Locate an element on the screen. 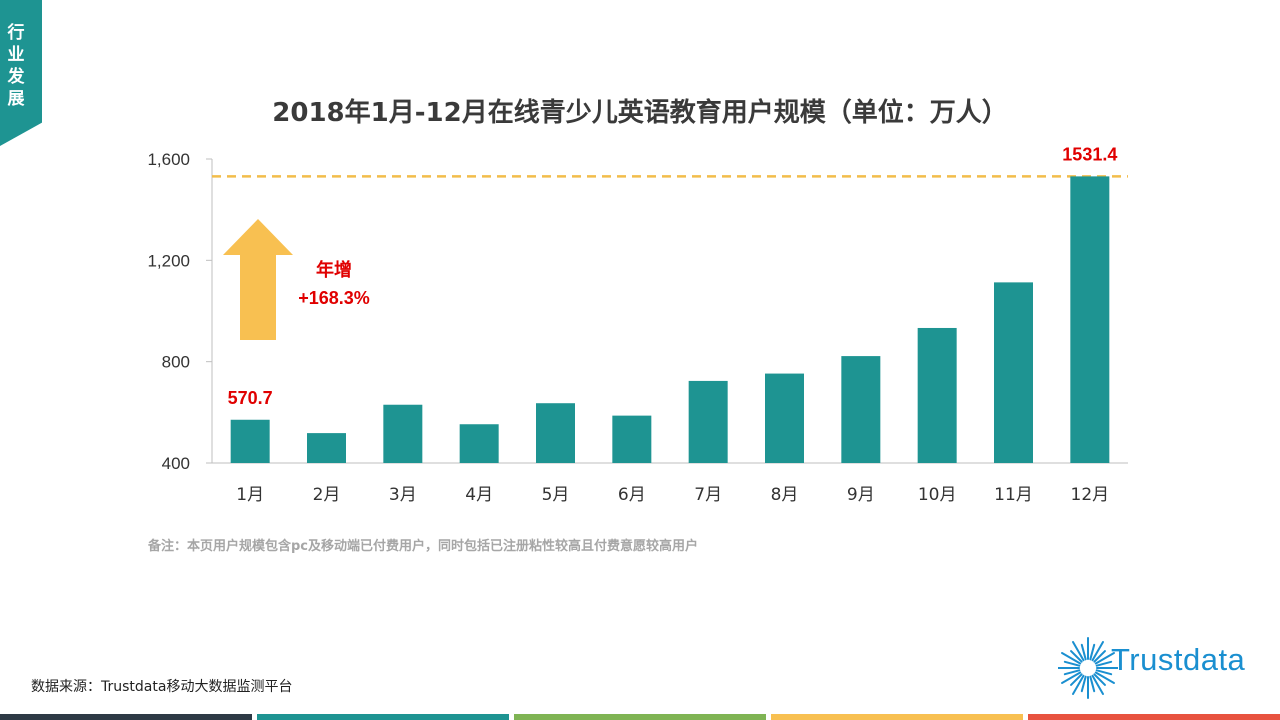 This screenshot has height=720, width=1280. x-tick-label: 7月 is located at coordinates (708, 495).